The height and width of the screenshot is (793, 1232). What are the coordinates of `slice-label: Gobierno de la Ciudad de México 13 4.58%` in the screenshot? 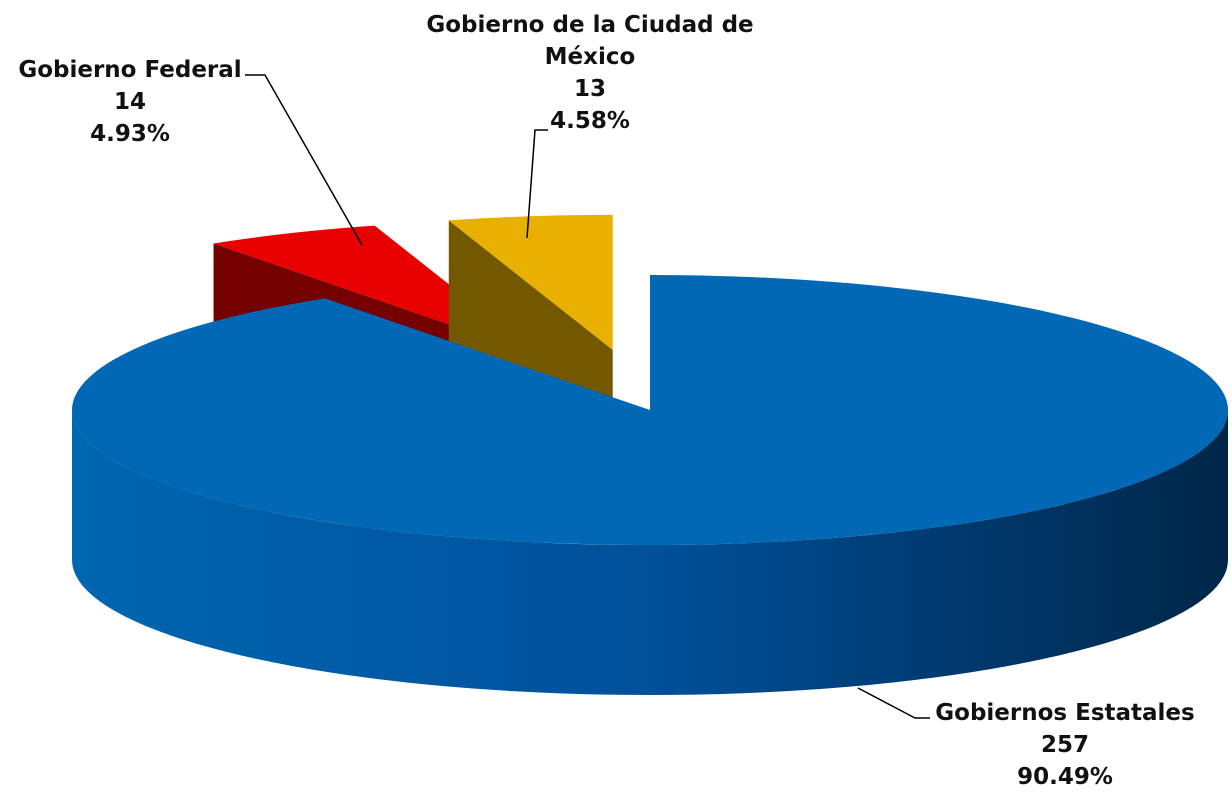 It's located at (590, 73).